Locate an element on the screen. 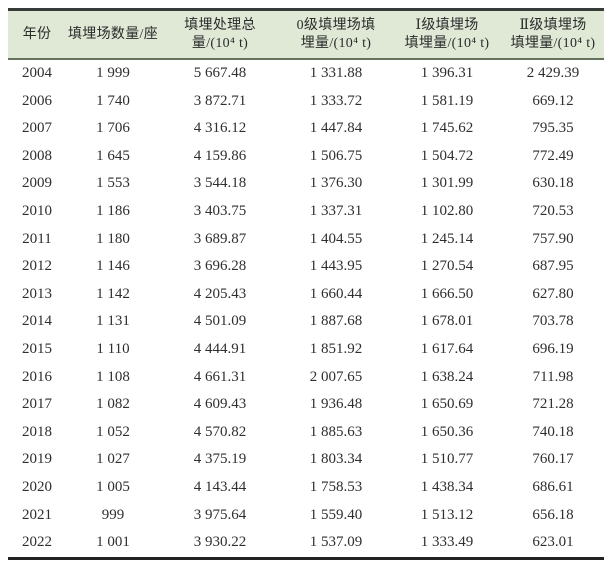 This screenshot has width=611, height=575. cell-value: 1 638.24 is located at coordinates (447, 376).